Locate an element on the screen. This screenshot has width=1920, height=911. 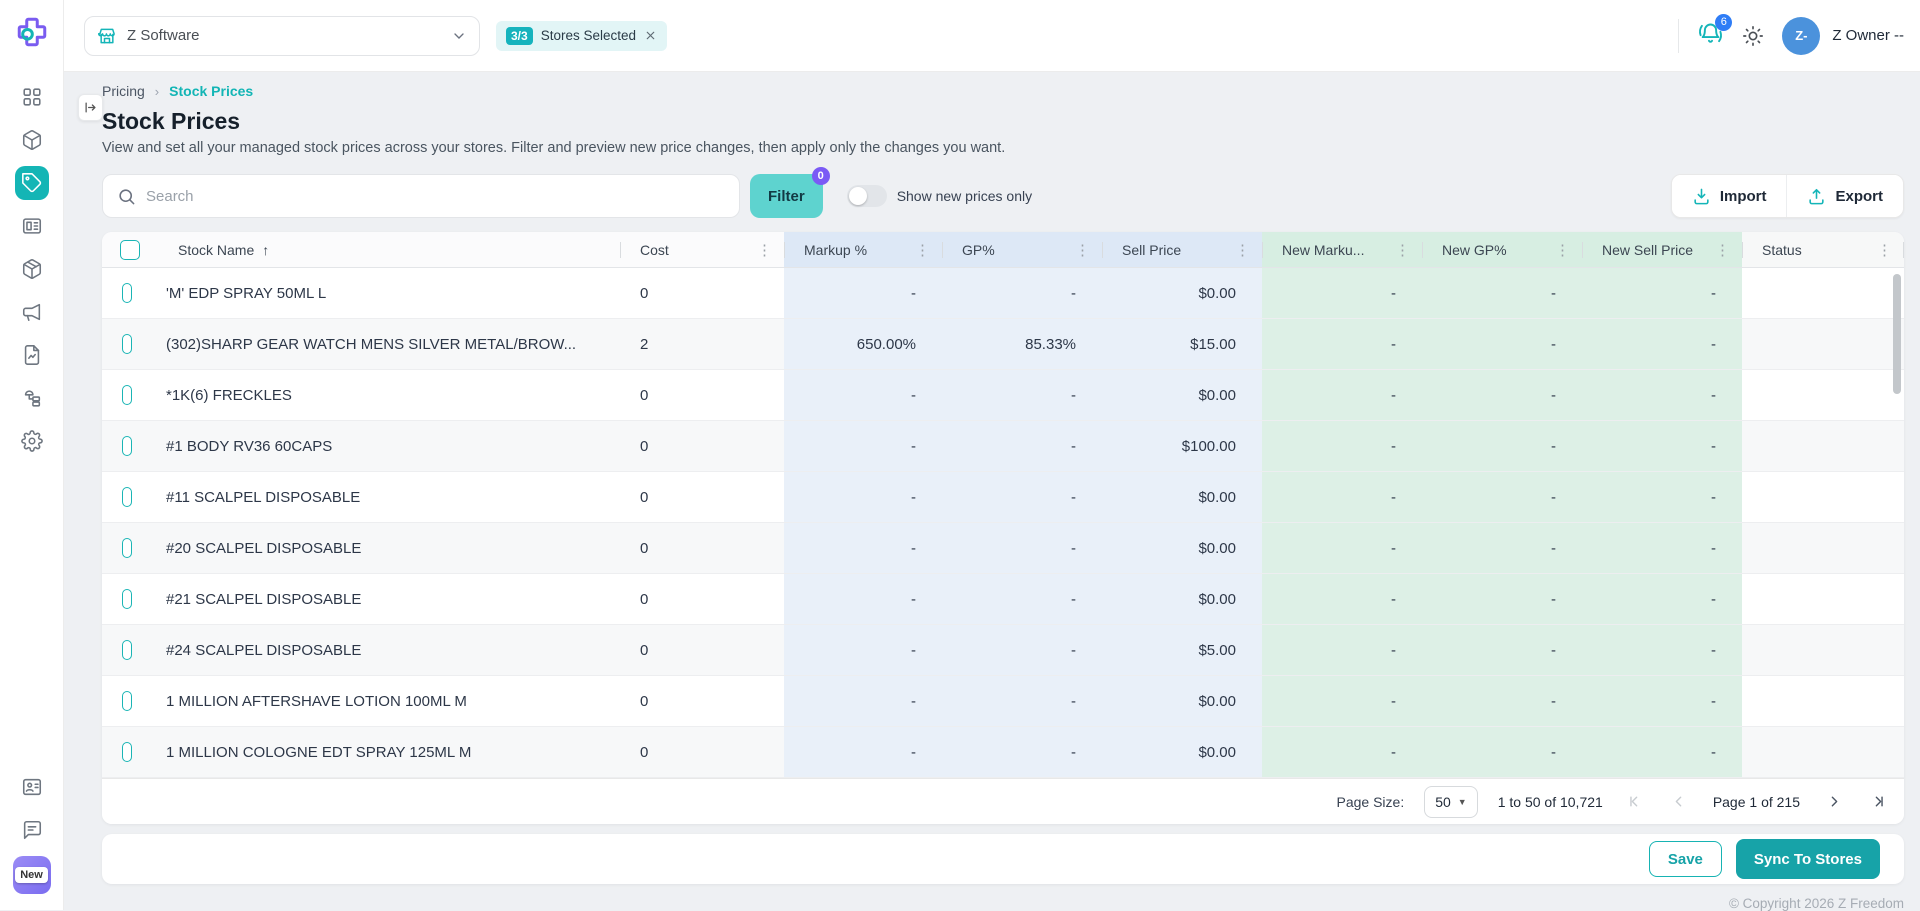
search-input is located at coordinates (435, 196).